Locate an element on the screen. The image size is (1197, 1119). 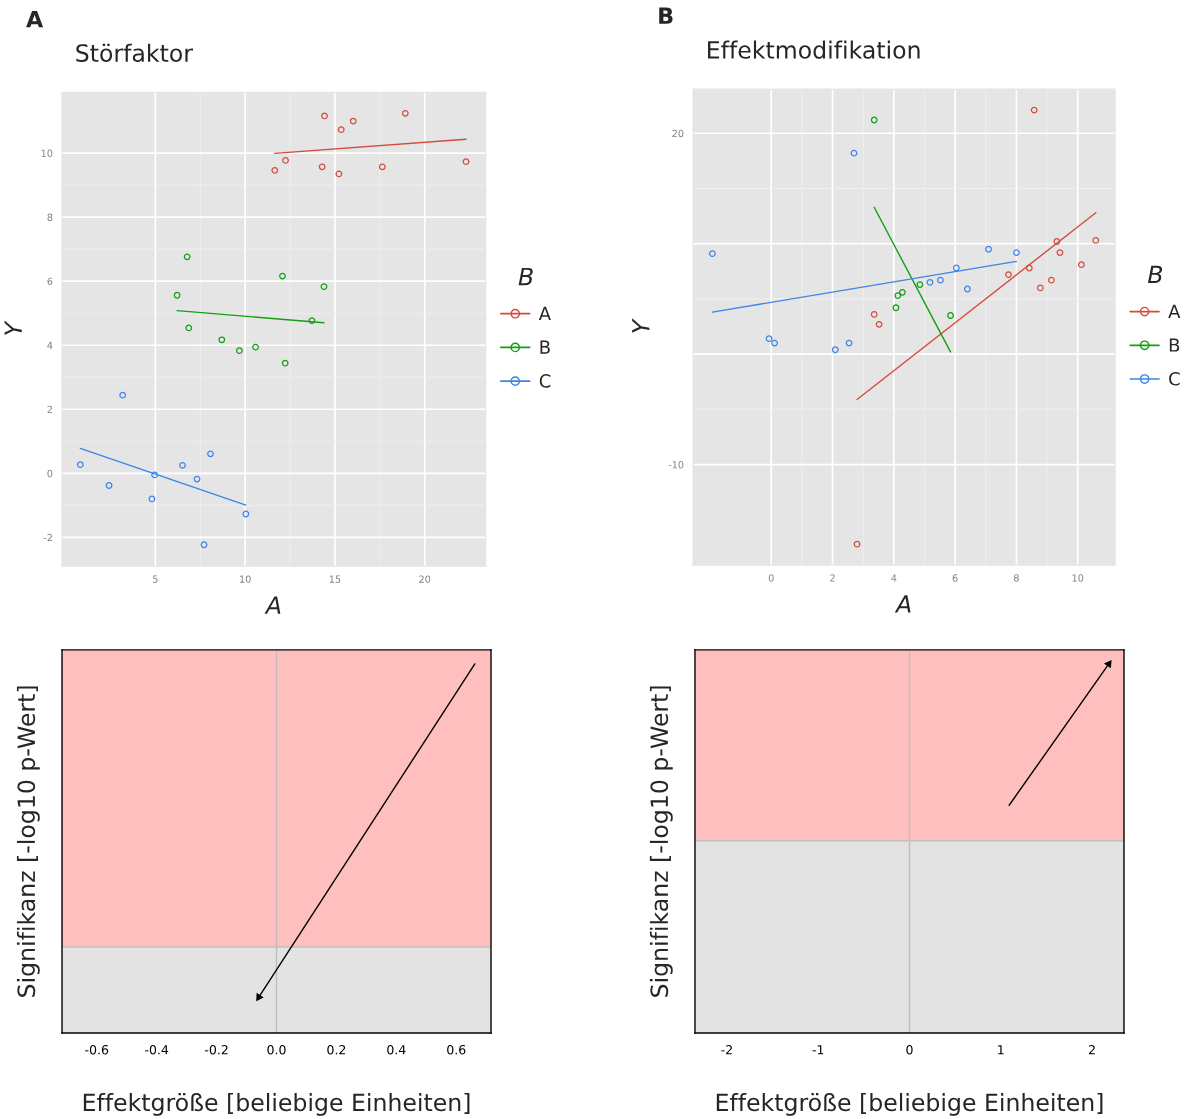
x-tick-label: 4 is located at coordinates (894, 578).